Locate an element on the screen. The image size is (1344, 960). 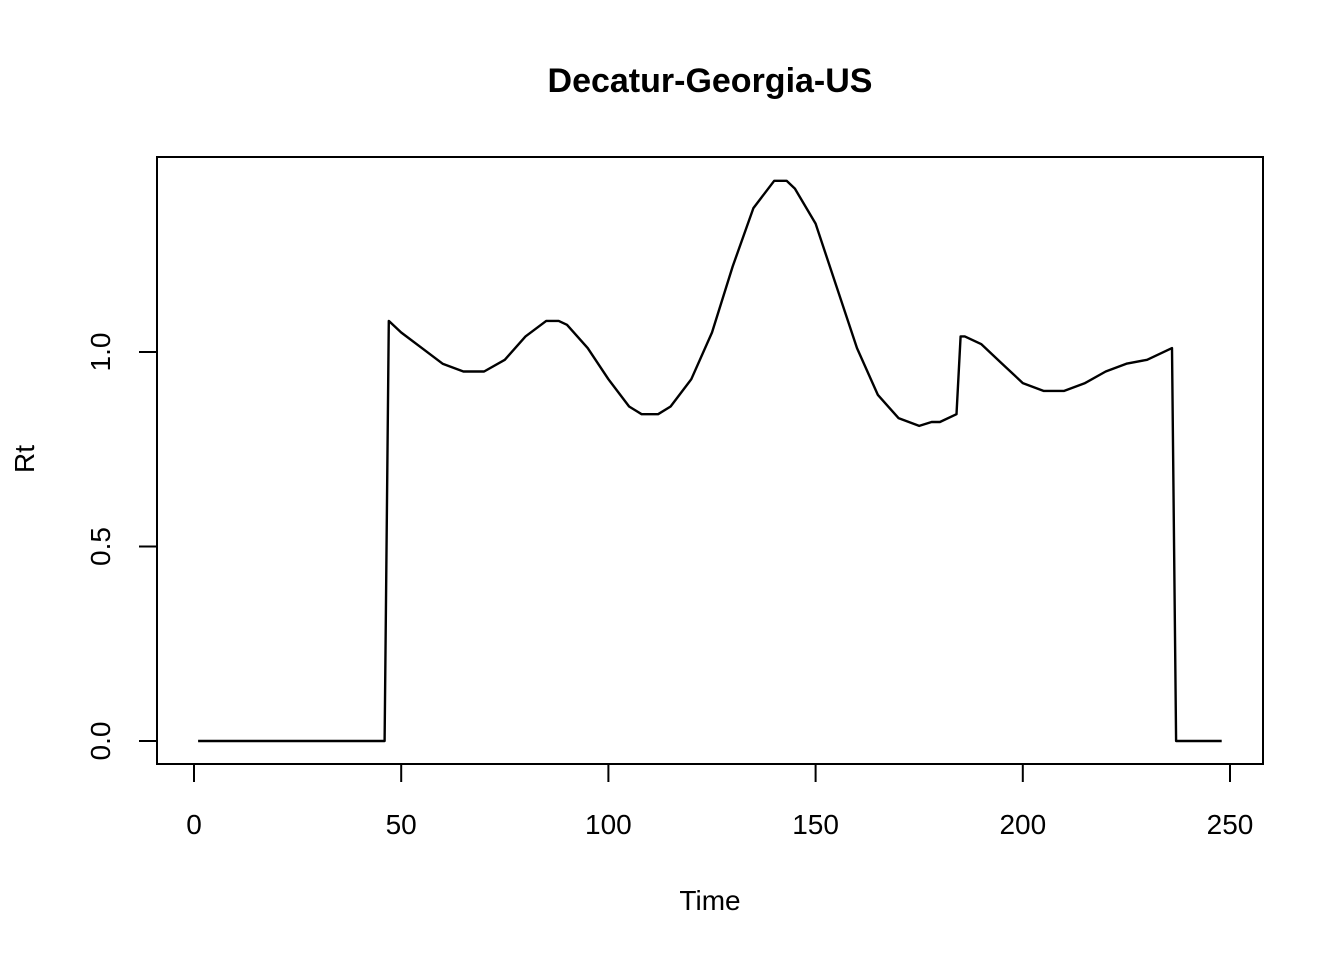
x-axis-label: Time is located at coordinates (709, 900).